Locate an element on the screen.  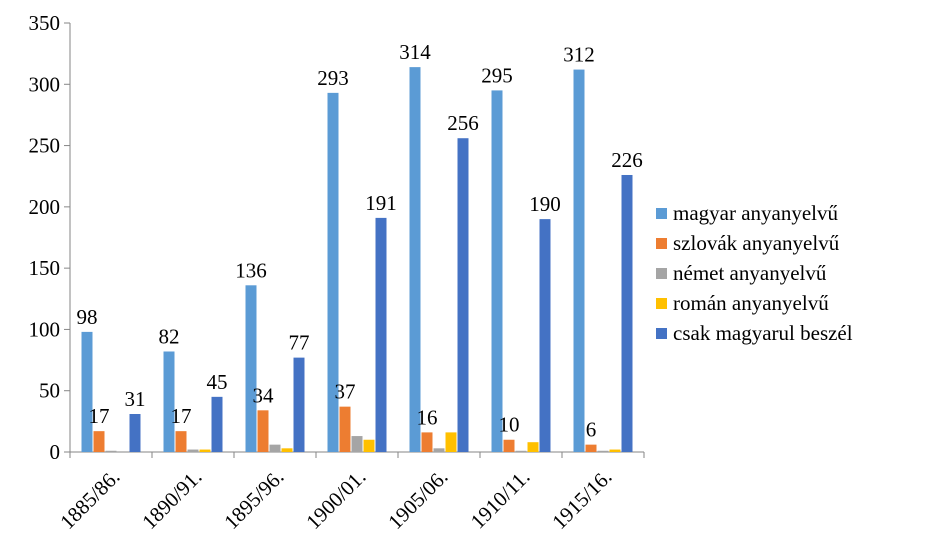
data-label: 31 is located at coordinates (135, 399).